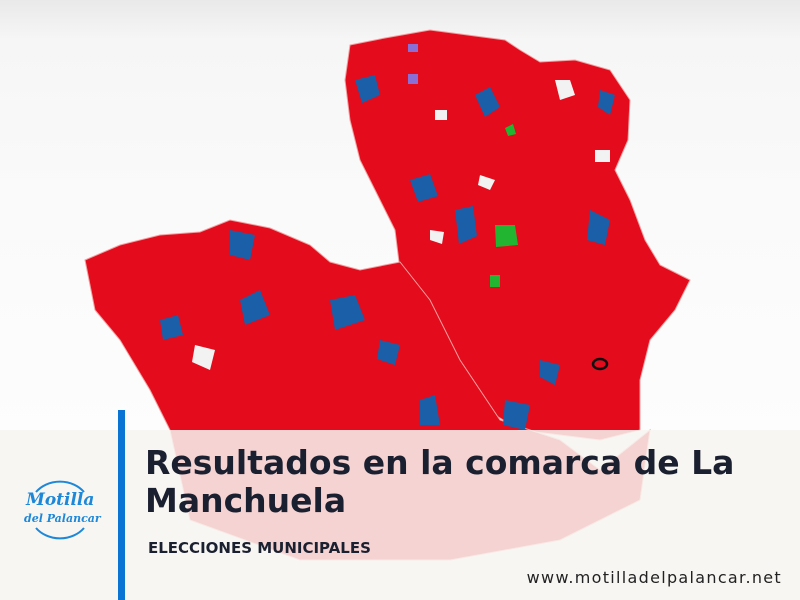 This screenshot has height=600, width=800. Describe the element at coordinates (600, 364) in the screenshot. I see `map-highlighted-municipality` at that location.